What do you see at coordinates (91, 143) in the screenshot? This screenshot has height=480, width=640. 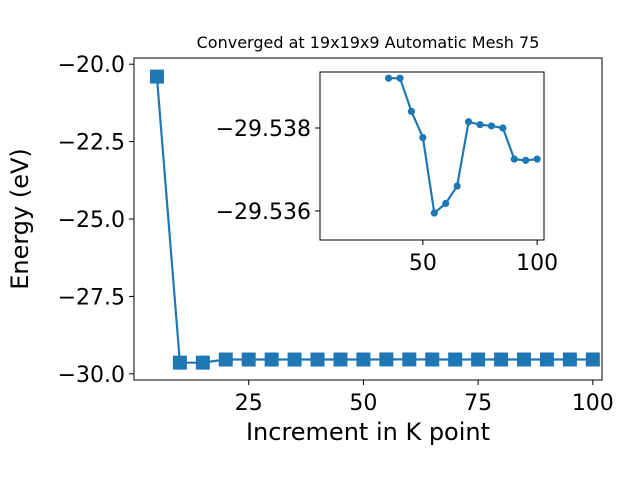 I see `y-tick-label: −22.5` at bounding box center [91, 143].